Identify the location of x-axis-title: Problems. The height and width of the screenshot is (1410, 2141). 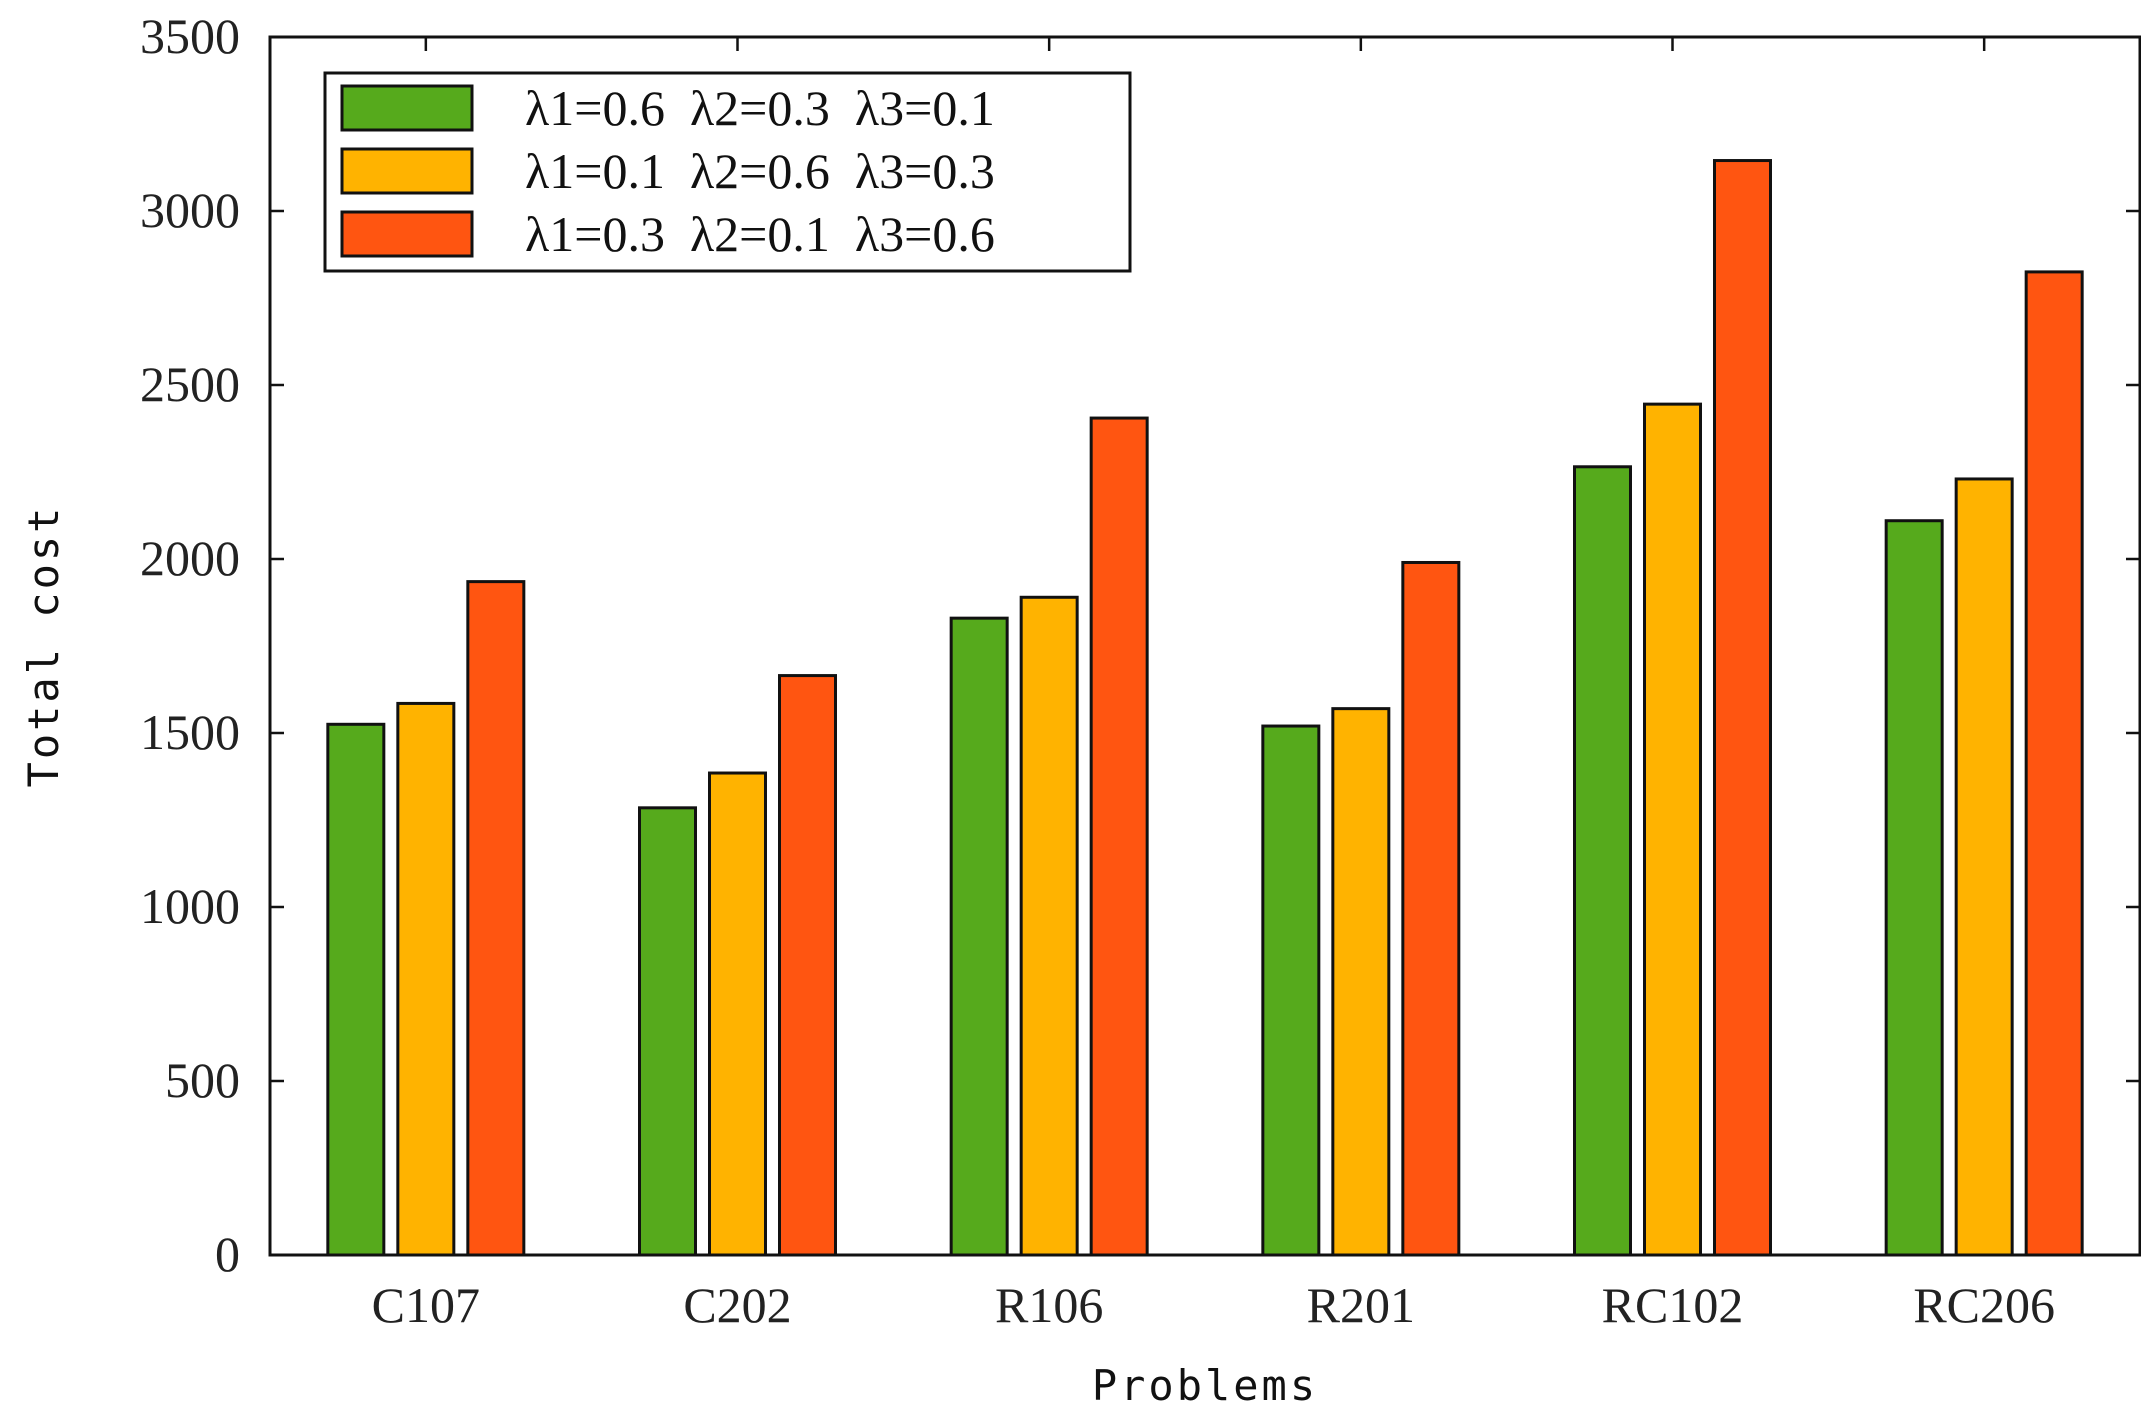
(1205, 1385).